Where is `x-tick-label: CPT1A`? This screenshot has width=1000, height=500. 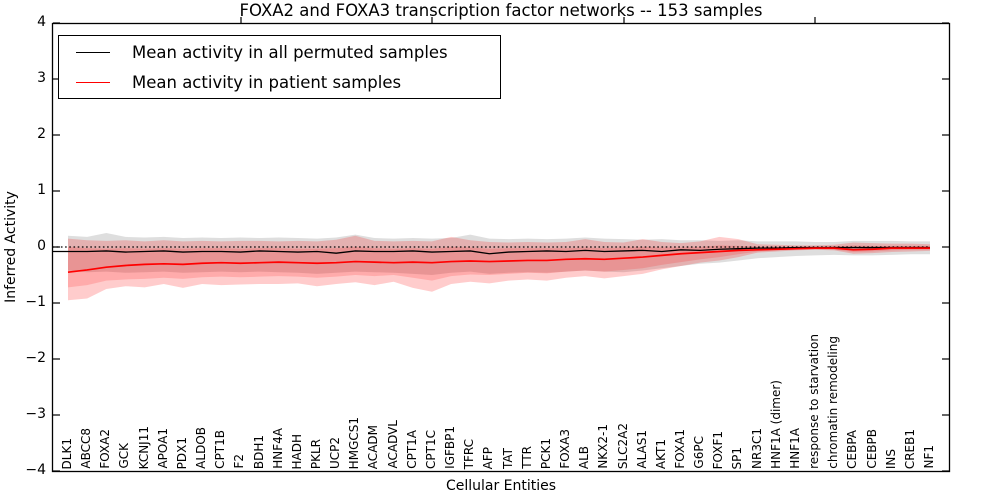 x-tick-label: CPT1A is located at coordinates (411, 449).